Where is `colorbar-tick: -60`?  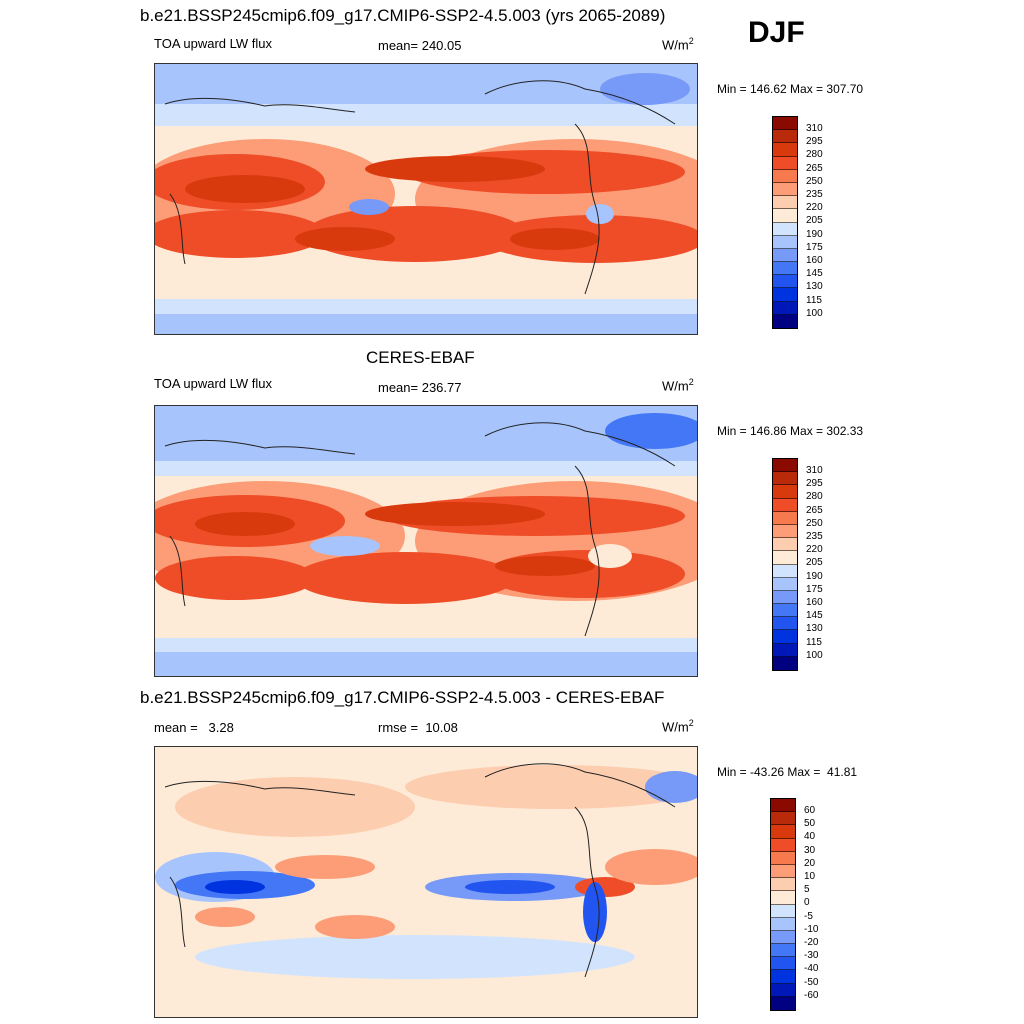
colorbar-tick: -60 is located at coordinates (811, 995).